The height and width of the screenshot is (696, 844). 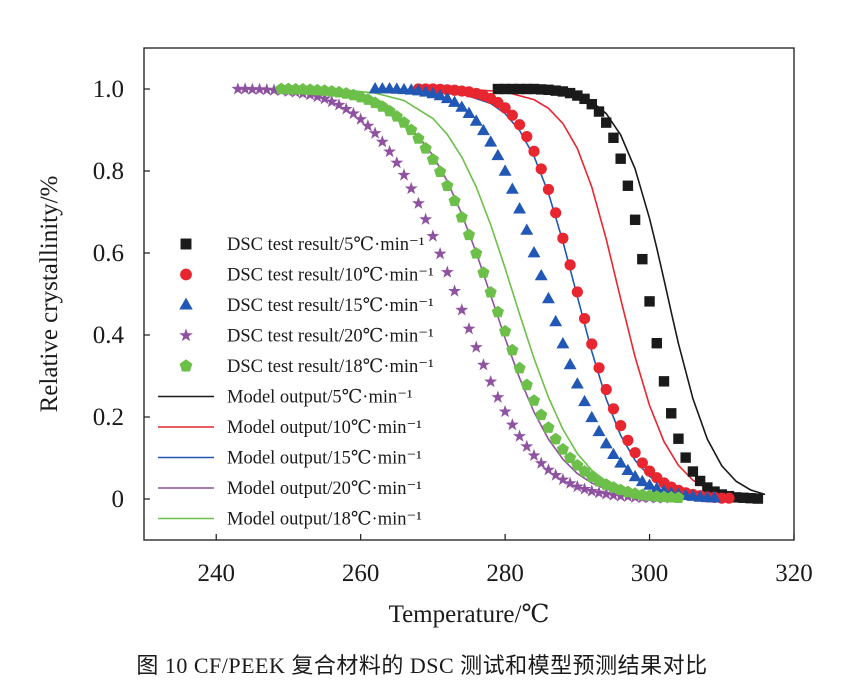 What do you see at coordinates (306, 337) in the screenshot?
I see `legend-item-3: DSC test result/20℃·min⁻¹` at bounding box center [306, 337].